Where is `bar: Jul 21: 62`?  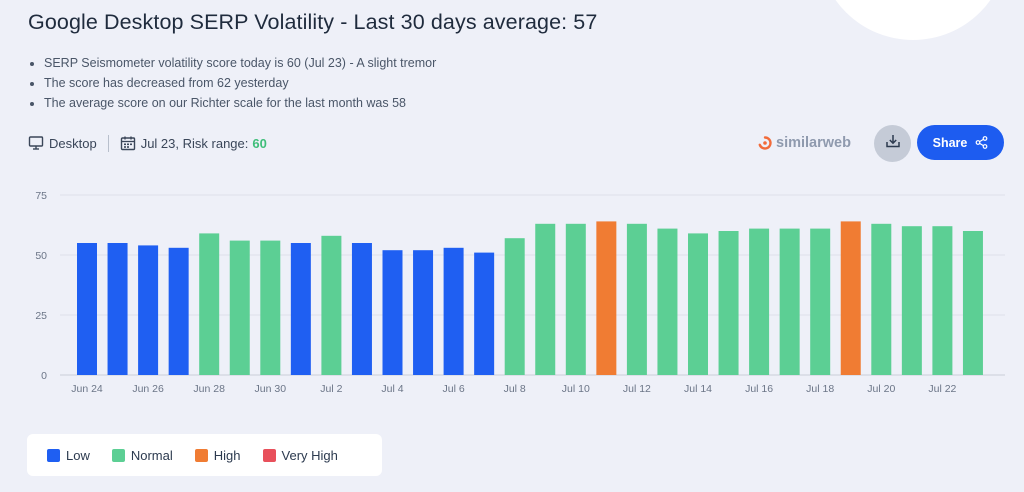
bar: Jul 21: 62 is located at coordinates (911, 300).